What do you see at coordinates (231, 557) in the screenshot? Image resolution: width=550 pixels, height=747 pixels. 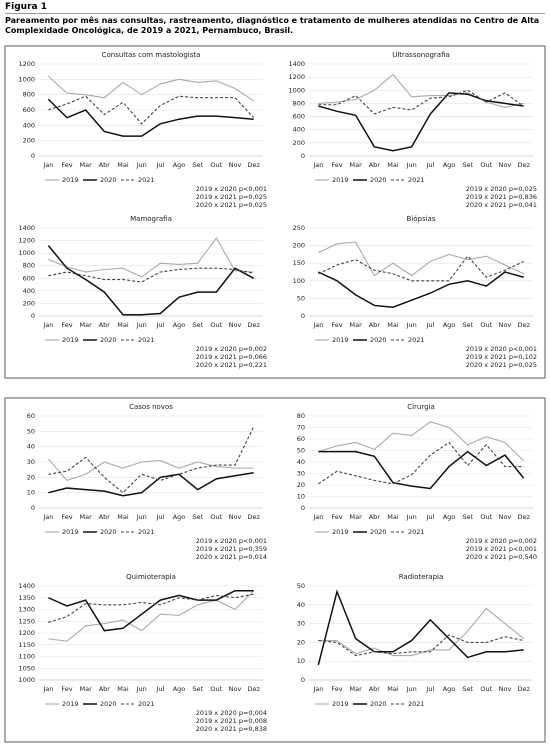 I see `annotation: 2020 x 2021 p=0,014` at bounding box center [231, 557].